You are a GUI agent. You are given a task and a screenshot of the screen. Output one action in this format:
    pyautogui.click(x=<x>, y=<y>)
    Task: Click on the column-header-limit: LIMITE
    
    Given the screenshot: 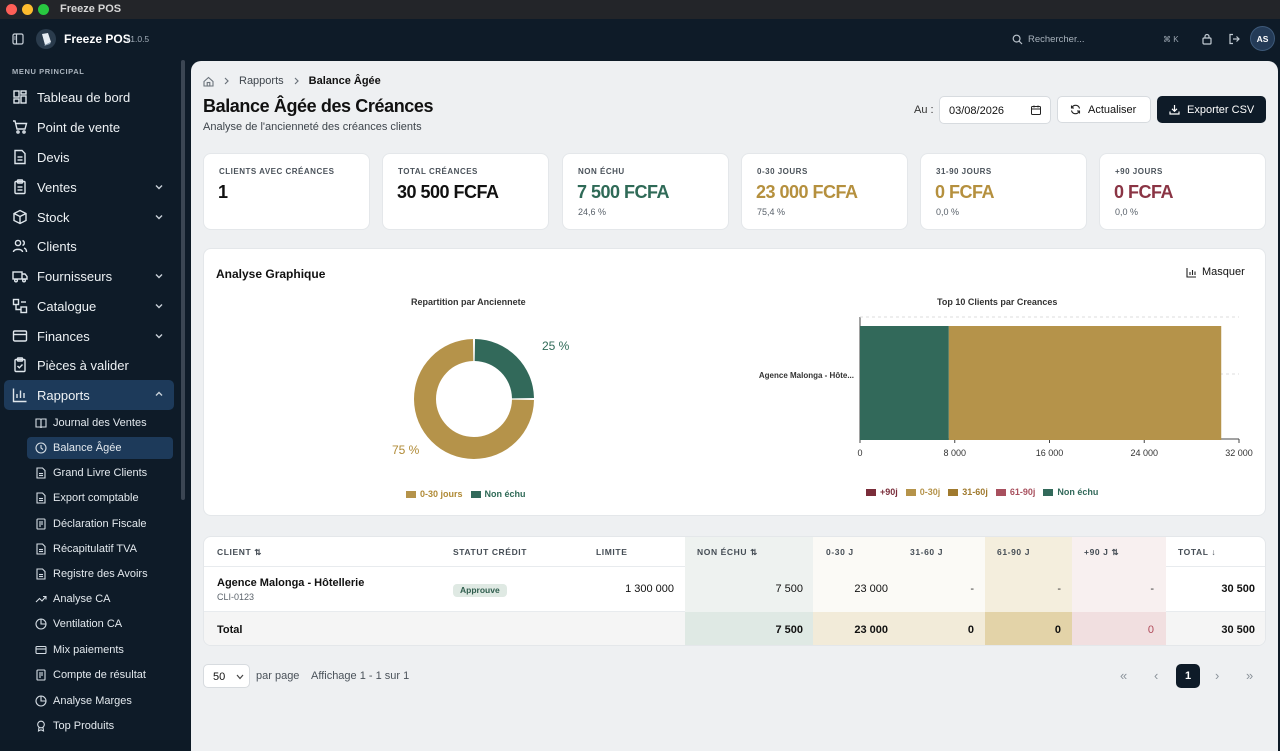 What is the action you would take?
    pyautogui.click(x=612, y=552)
    